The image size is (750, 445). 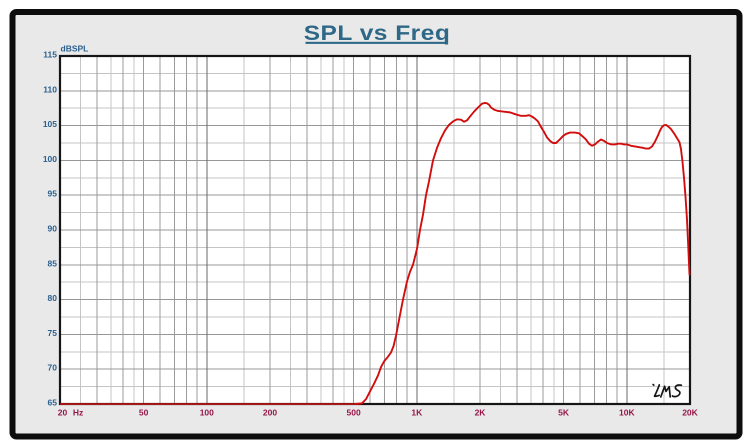 I want to click on svg-text: dBSPL, so click(x=75, y=48).